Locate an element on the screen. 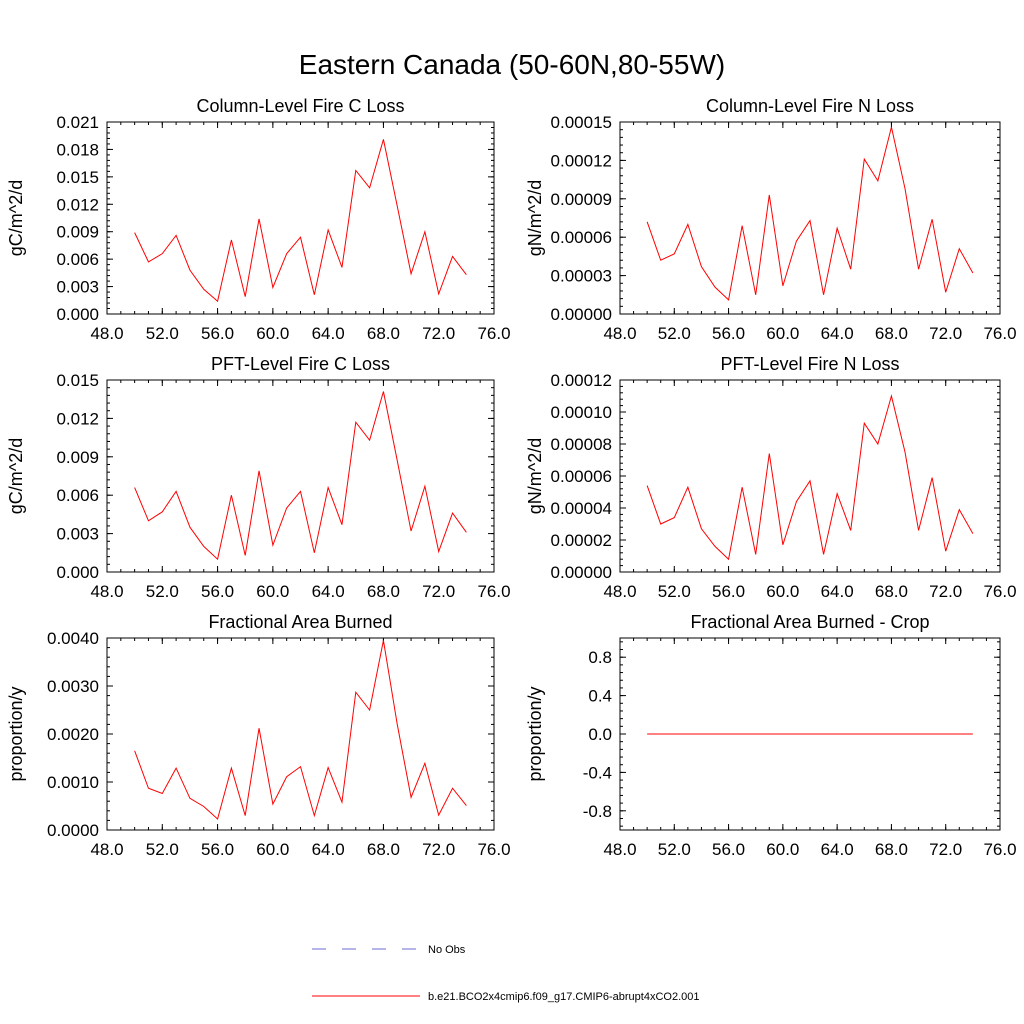 The image size is (1024, 1024). y-tick-label: 0.00010 is located at coordinates (581, 412).